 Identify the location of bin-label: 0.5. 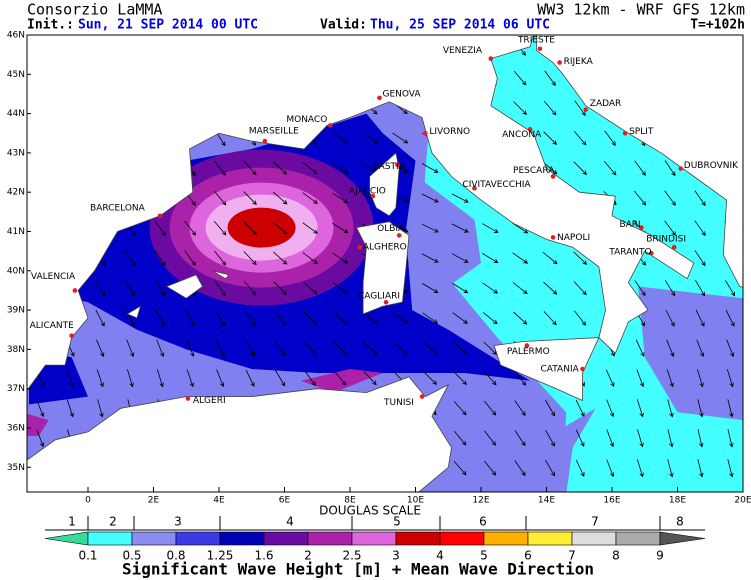
(131, 556).